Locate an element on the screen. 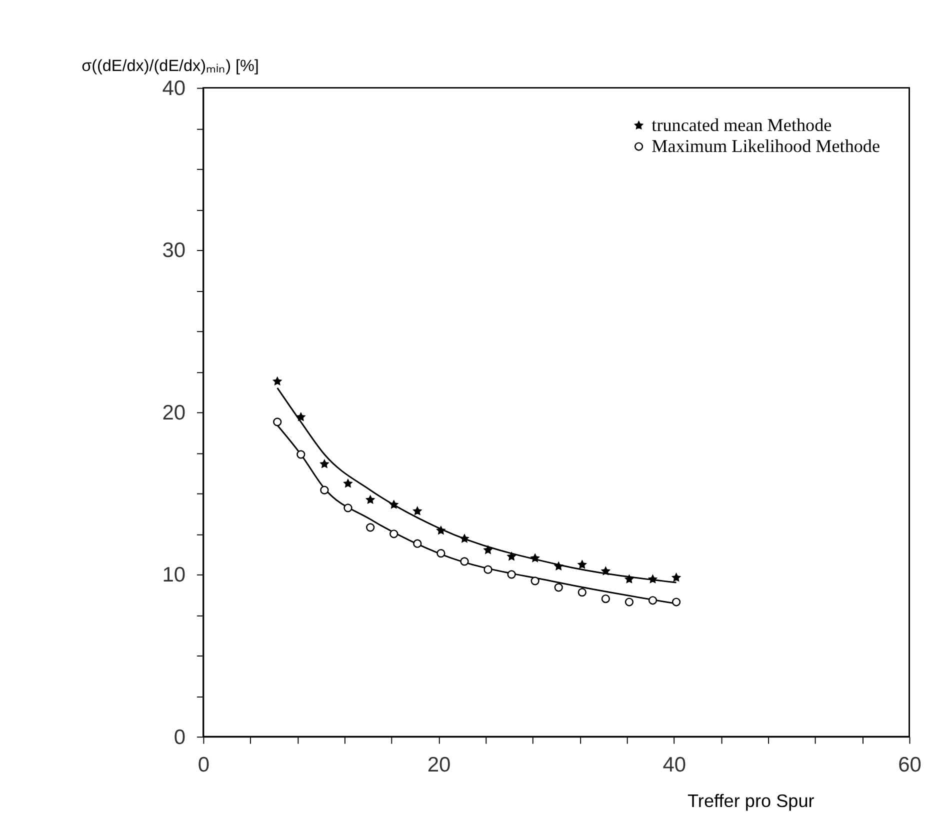  y-tick-label: 0 is located at coordinates (180, 737).